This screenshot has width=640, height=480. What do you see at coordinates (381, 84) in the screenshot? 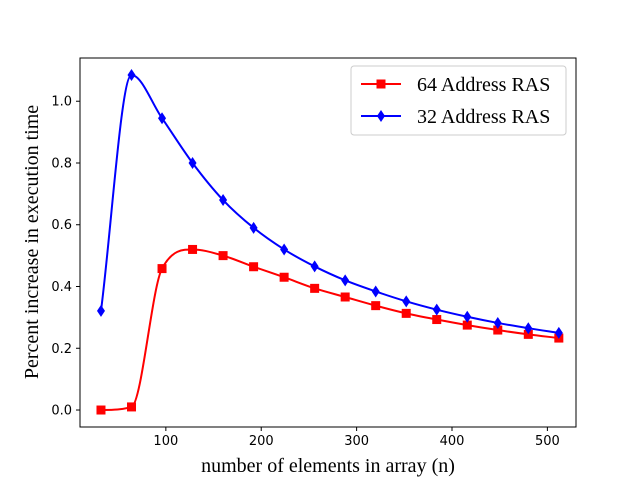
I see `legend-marker-64-address-ras` at bounding box center [381, 84].